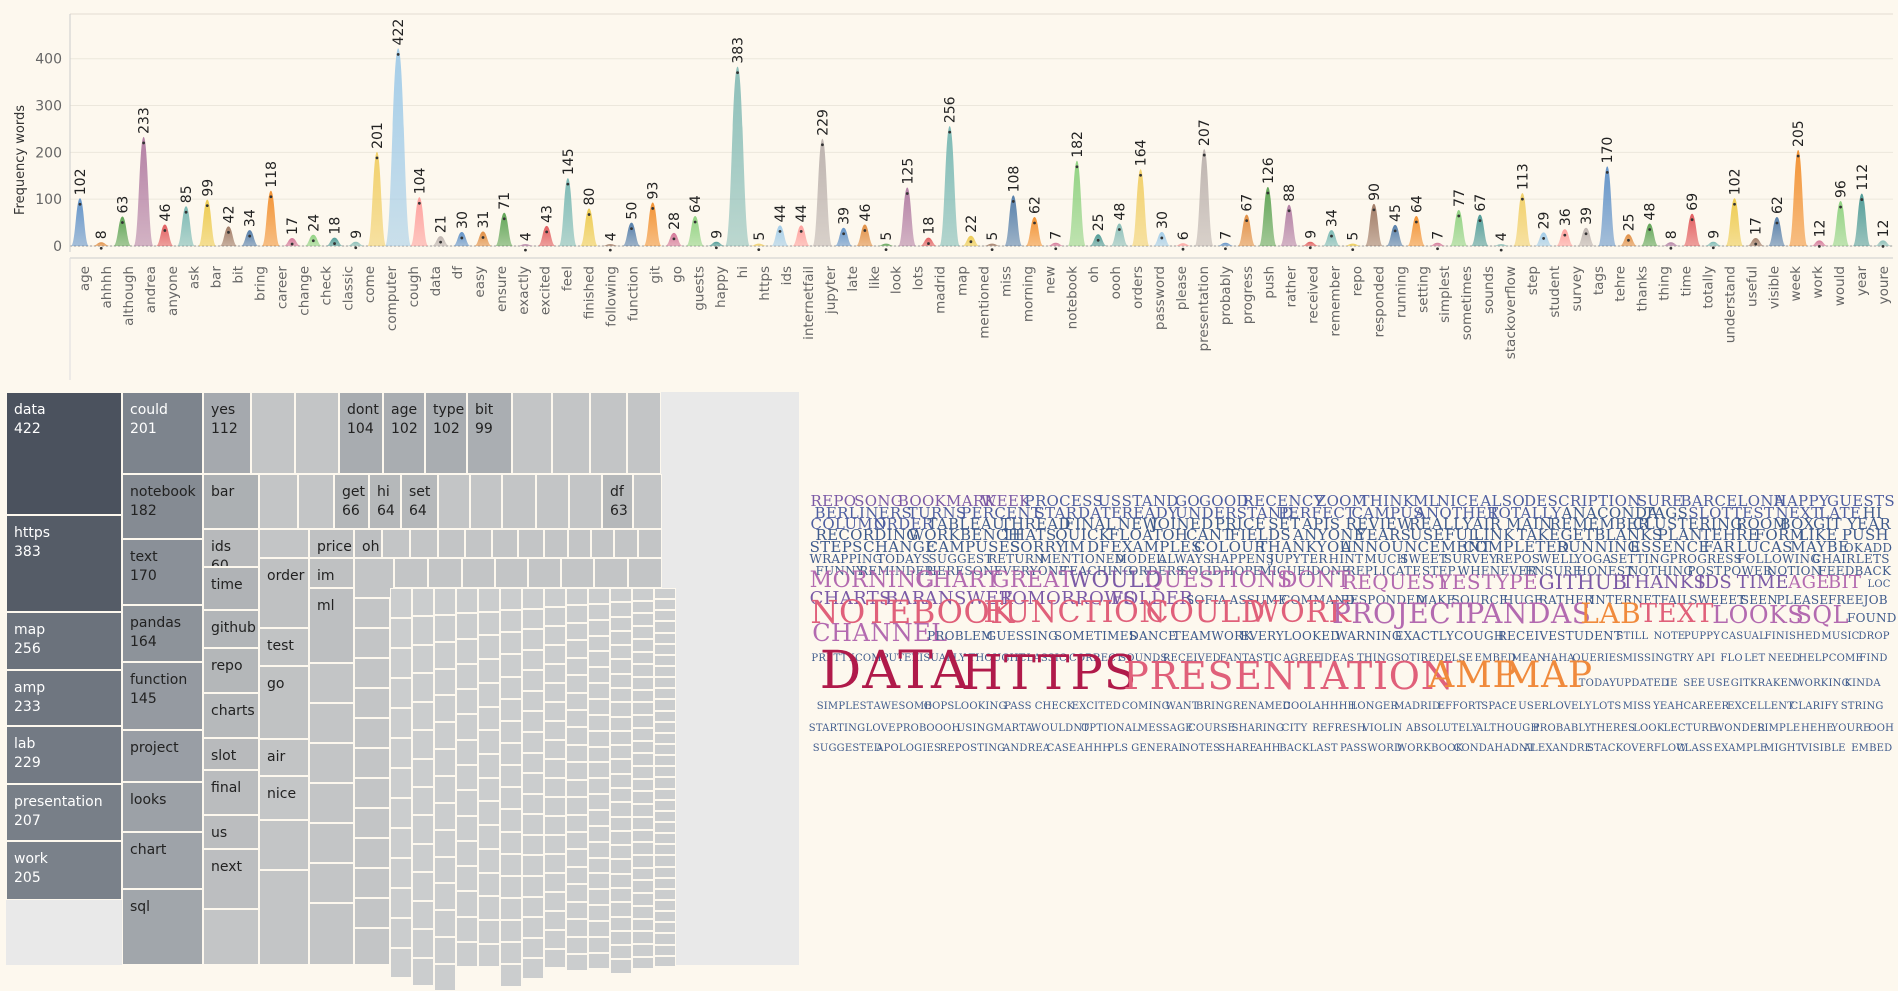  I want to click on peak-value-label: 233, so click(145, 120).